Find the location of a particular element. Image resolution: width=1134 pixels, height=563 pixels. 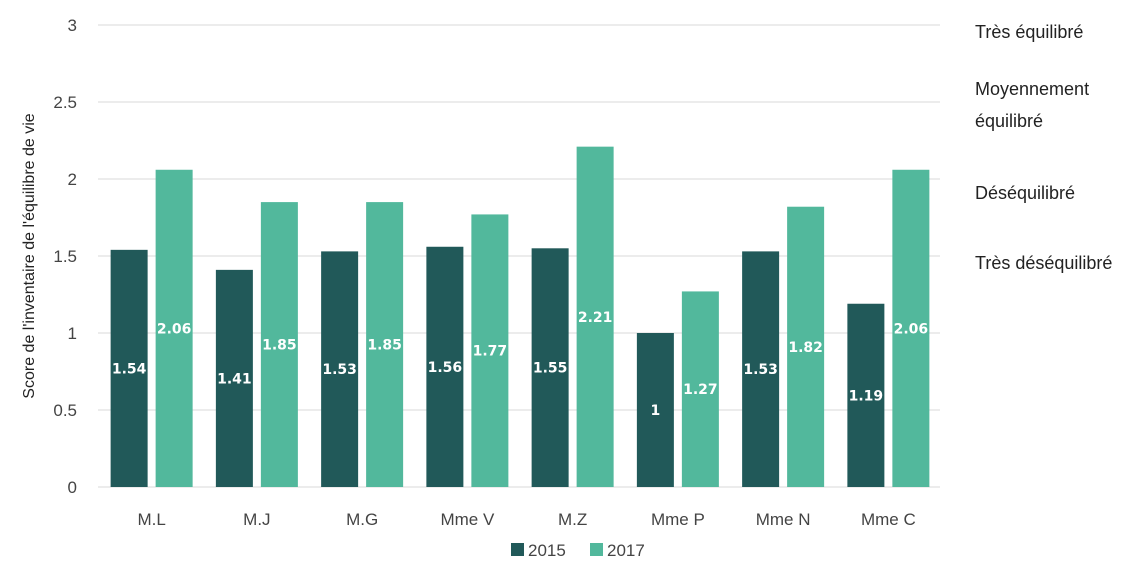

right-annotation-label: équilibré is located at coordinates (1009, 121).